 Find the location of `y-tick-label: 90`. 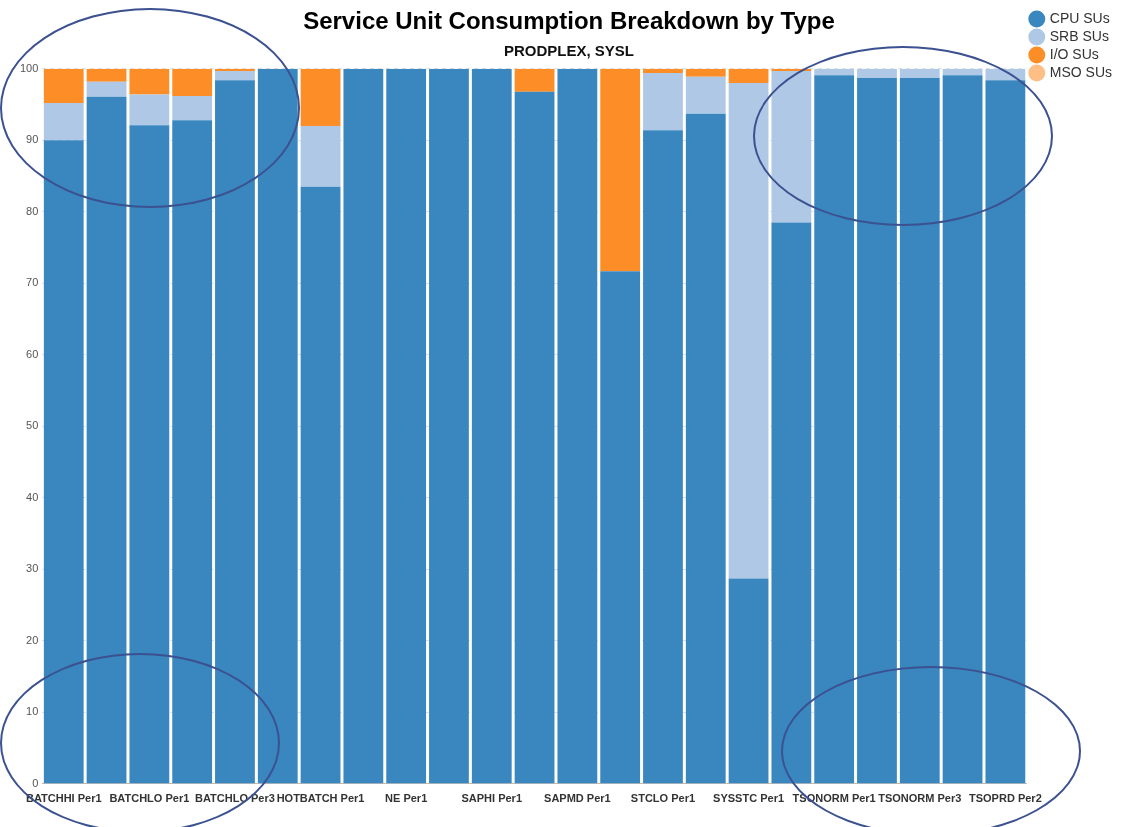

y-tick-label: 90 is located at coordinates (32, 139).